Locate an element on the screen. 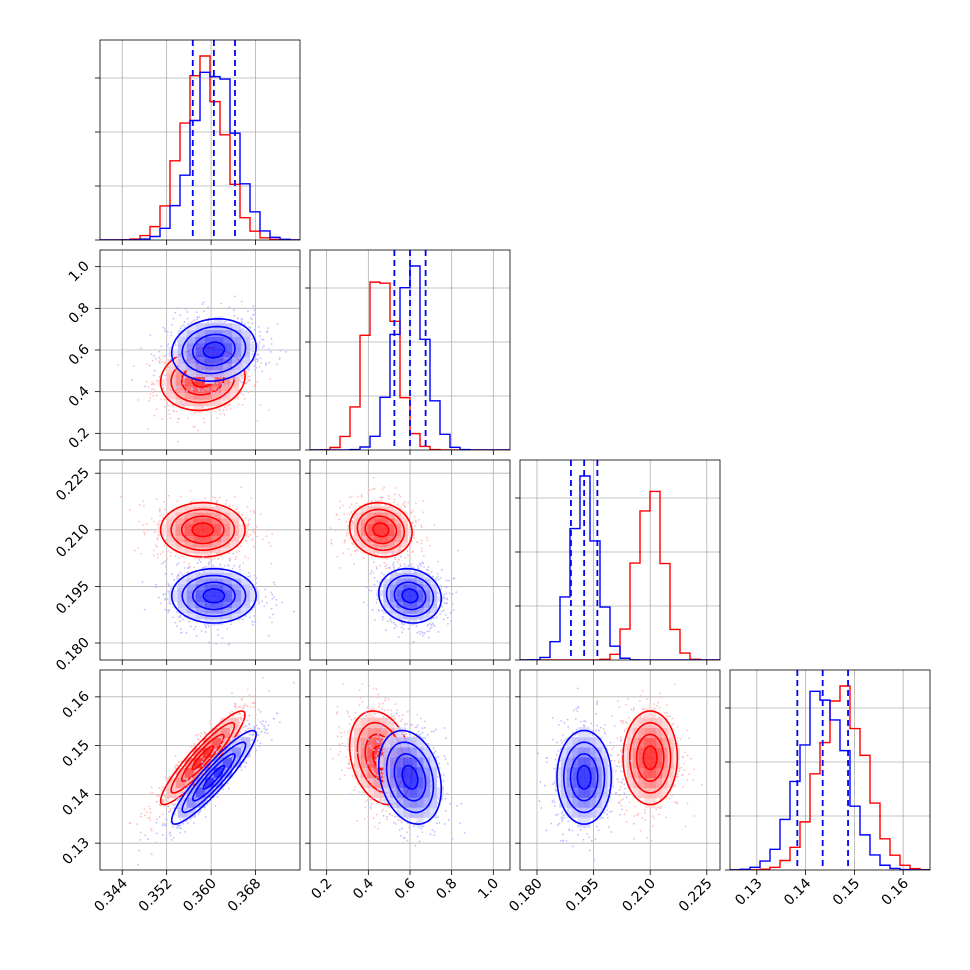 The image size is (970, 970). y-tick-label: 0.2 is located at coordinates (79, 438).